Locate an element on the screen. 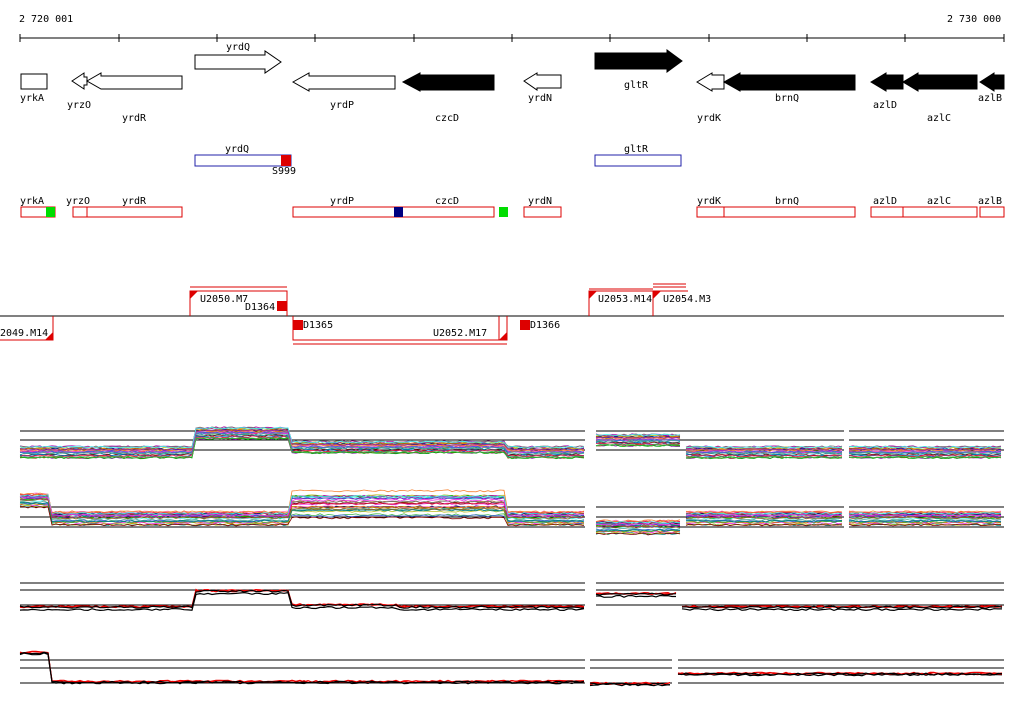  gene-brnQ is located at coordinates (789, 82).